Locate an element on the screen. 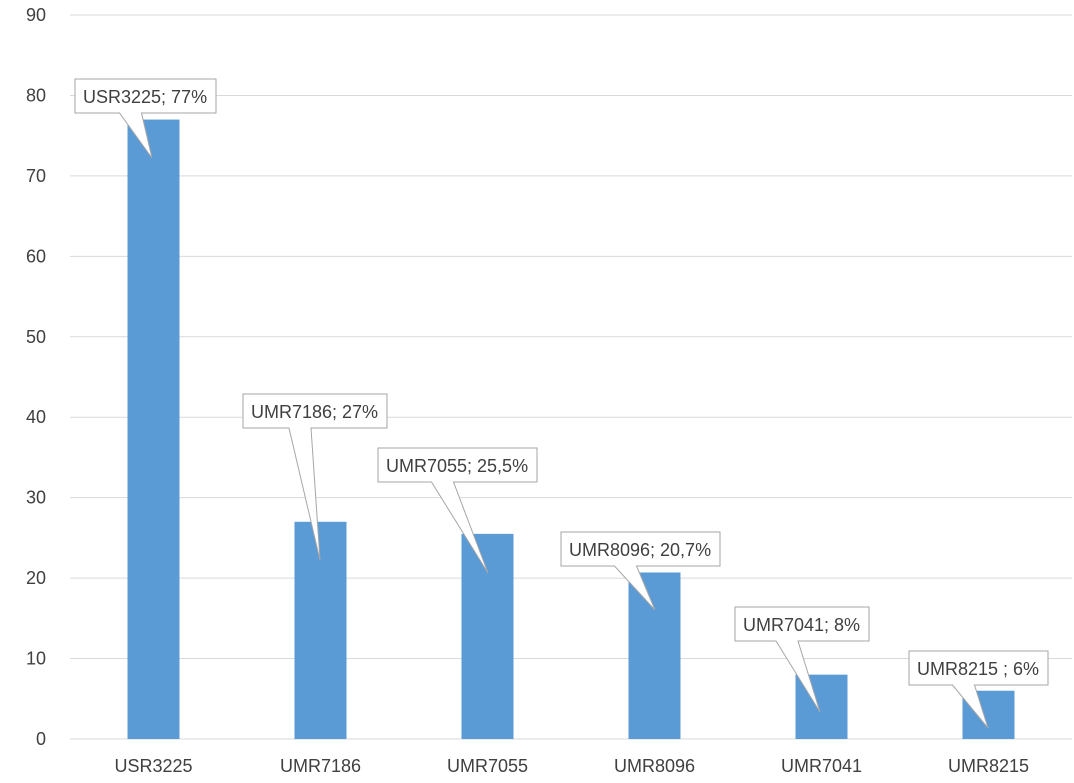 This screenshot has height=783, width=1074. y-tick-label: 60 is located at coordinates (36, 256).